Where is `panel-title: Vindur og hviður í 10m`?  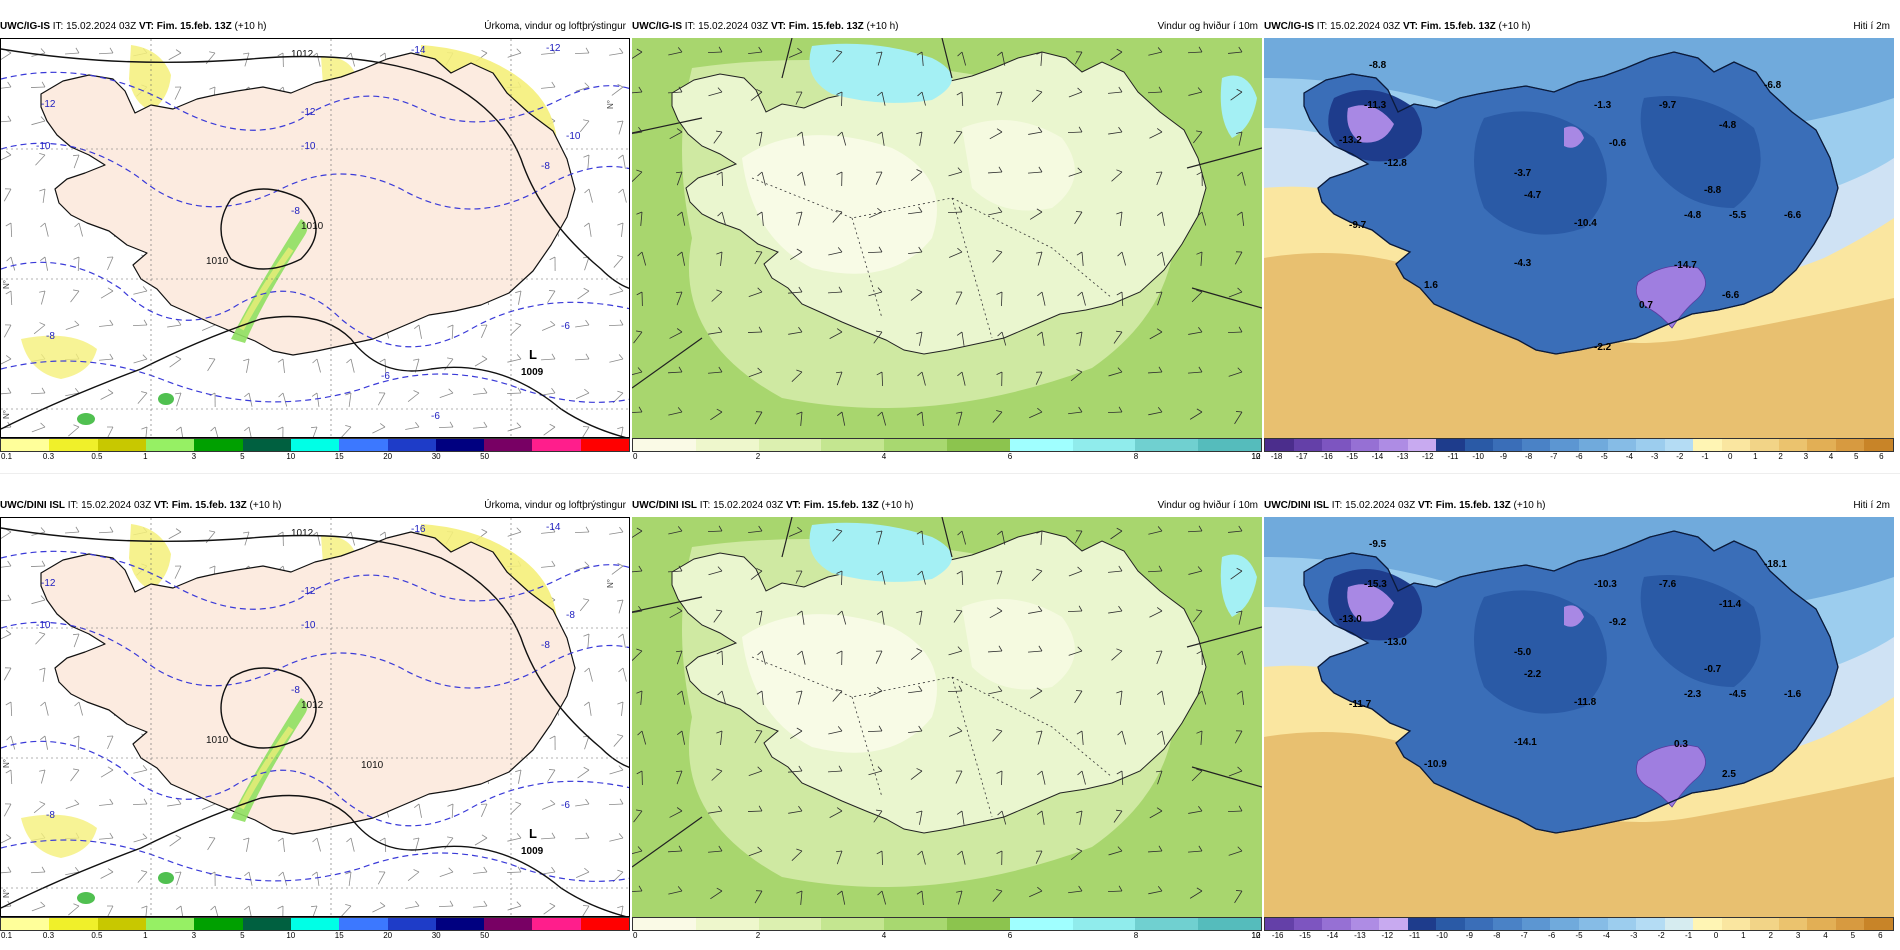
panel-title: Vindur og hviður í 10m is located at coordinates (1207, 505).